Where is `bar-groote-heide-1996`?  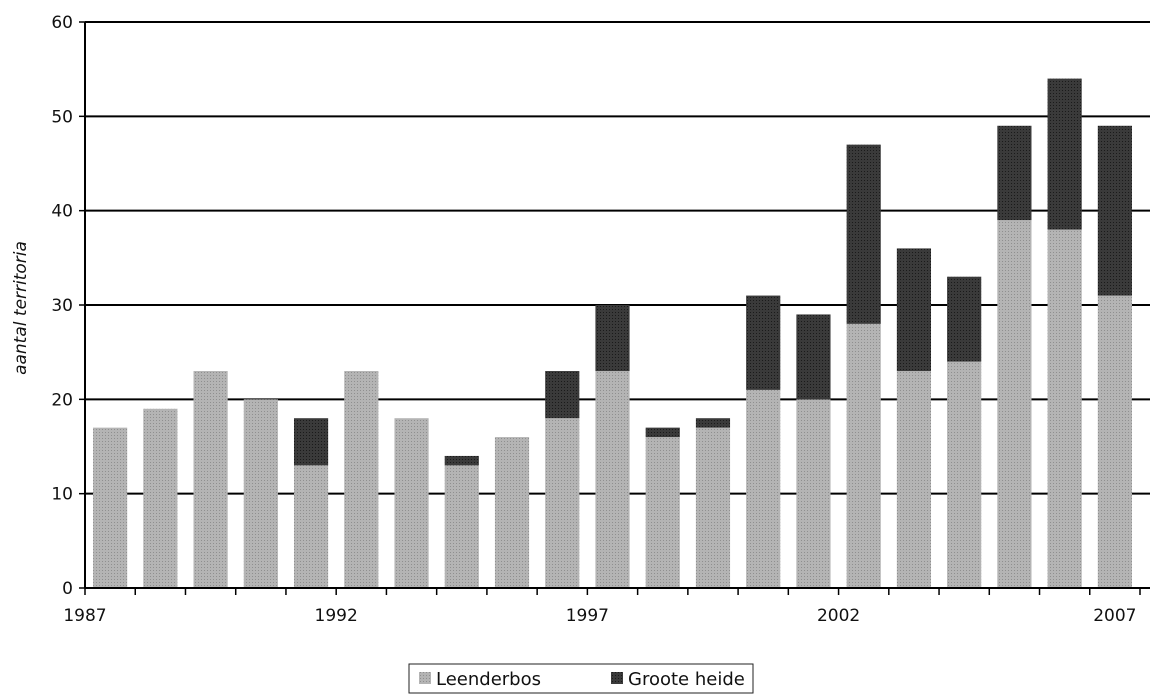
bar-groote-heide-1996 is located at coordinates (562, 395).